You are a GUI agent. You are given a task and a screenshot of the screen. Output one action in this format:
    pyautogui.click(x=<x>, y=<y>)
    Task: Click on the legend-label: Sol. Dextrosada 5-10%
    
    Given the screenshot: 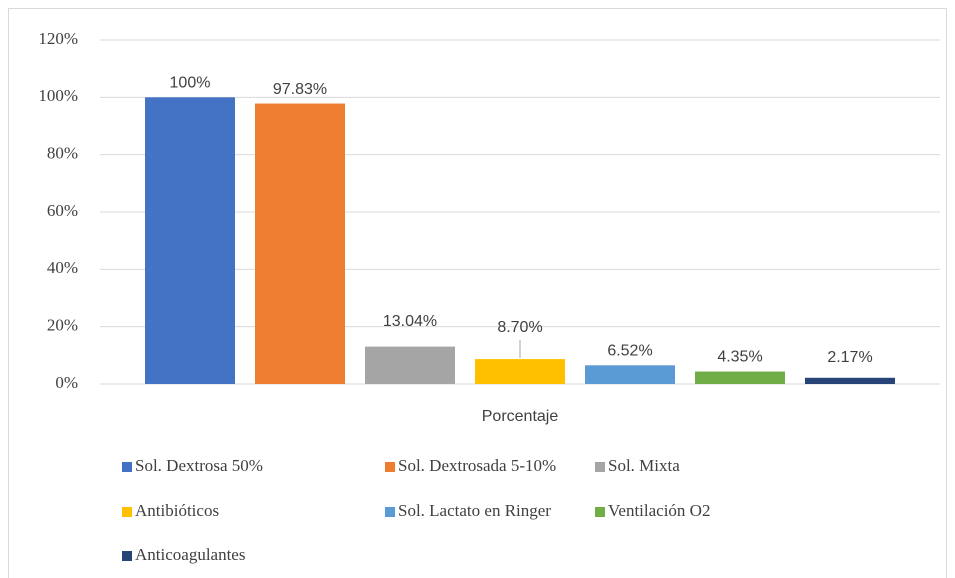 What is the action you would take?
    pyautogui.click(x=477, y=465)
    